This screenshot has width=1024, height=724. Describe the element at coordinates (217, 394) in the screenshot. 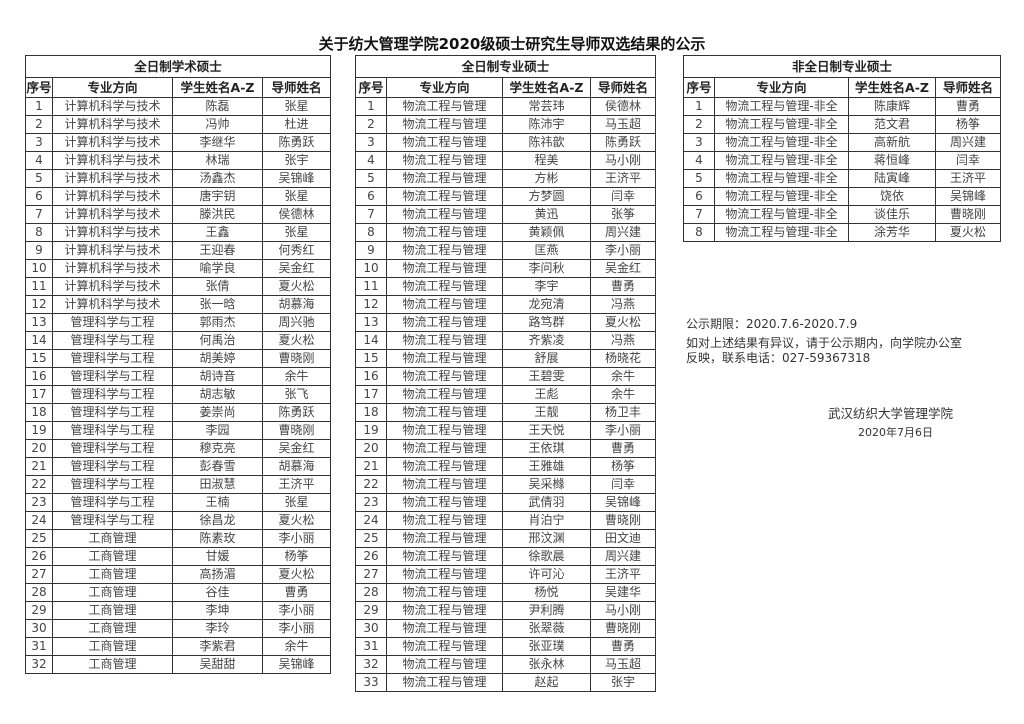

I see `cell-student: 胡志敏` at that location.